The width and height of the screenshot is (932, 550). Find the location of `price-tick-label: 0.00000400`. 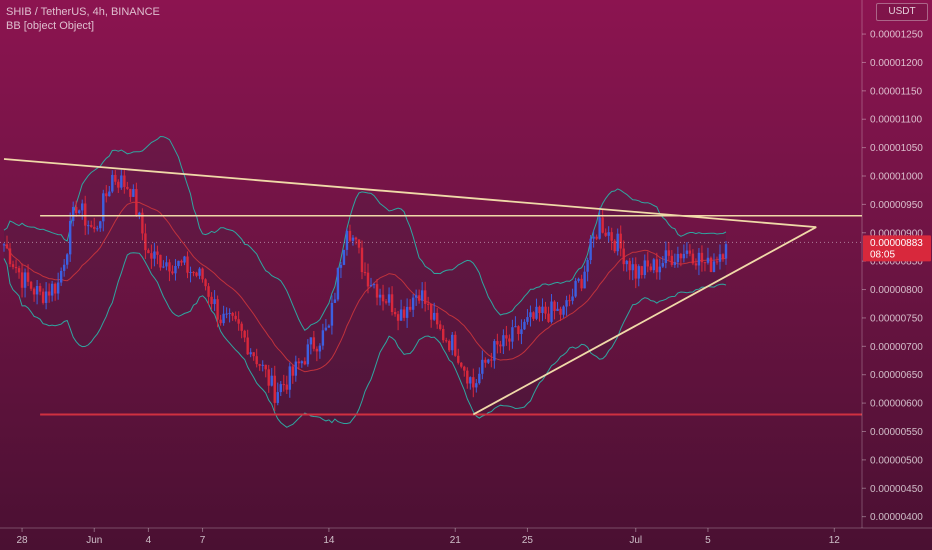

price-tick-label: 0.00000400 is located at coordinates (896, 517).